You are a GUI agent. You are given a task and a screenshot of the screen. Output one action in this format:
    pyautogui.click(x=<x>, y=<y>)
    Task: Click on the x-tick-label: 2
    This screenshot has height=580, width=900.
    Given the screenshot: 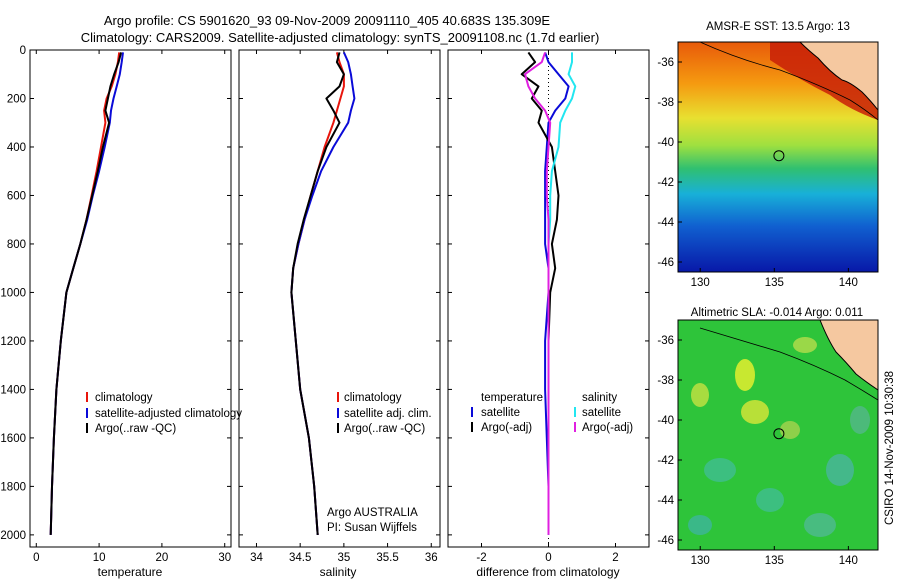 What is the action you would take?
    pyautogui.click(x=615, y=558)
    